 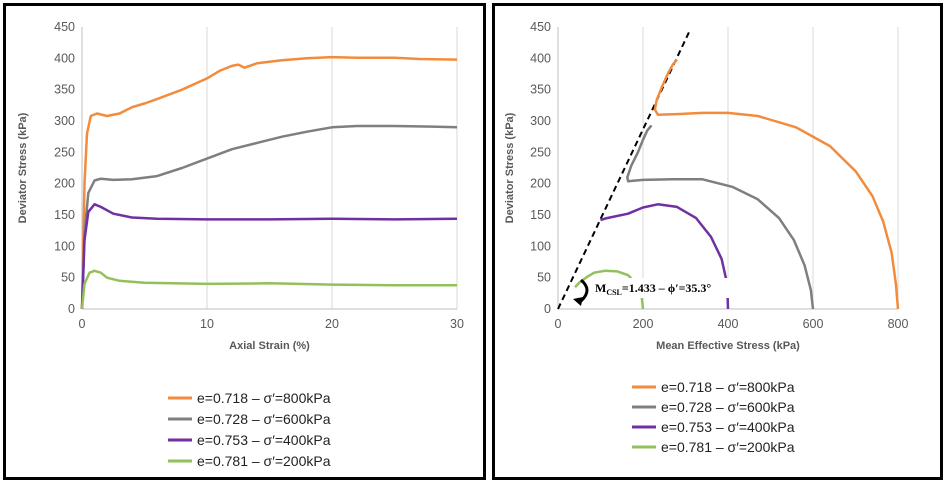 I want to click on series-line-s800, so click(x=776, y=184).